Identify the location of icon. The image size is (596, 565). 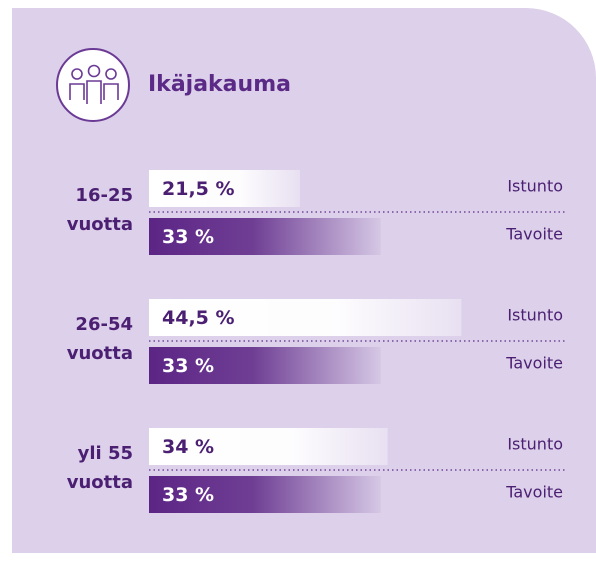
(93, 85).